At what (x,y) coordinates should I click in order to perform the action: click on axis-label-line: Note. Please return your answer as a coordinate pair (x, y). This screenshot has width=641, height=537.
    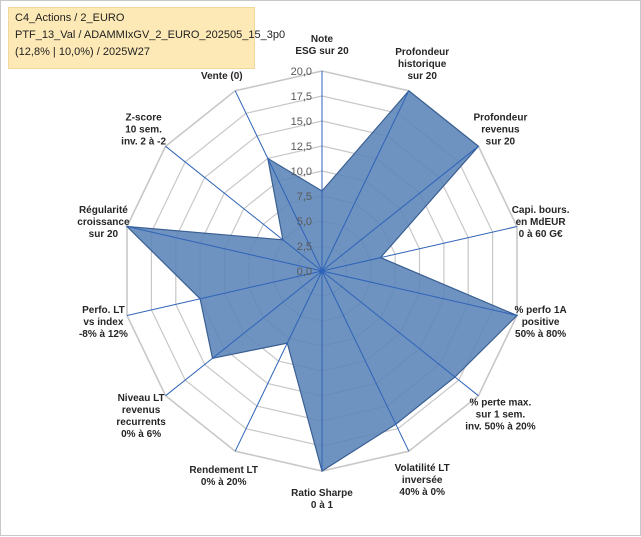
    Looking at the image, I should click on (322, 39).